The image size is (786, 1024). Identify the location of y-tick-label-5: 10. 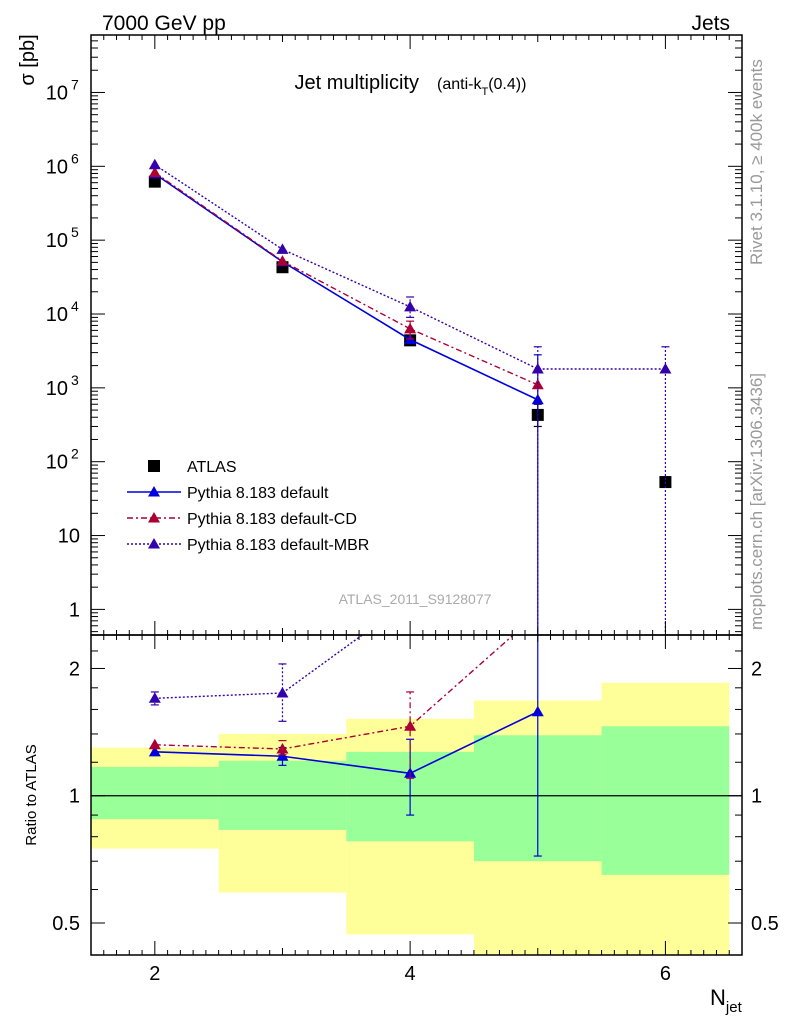
(57, 241).